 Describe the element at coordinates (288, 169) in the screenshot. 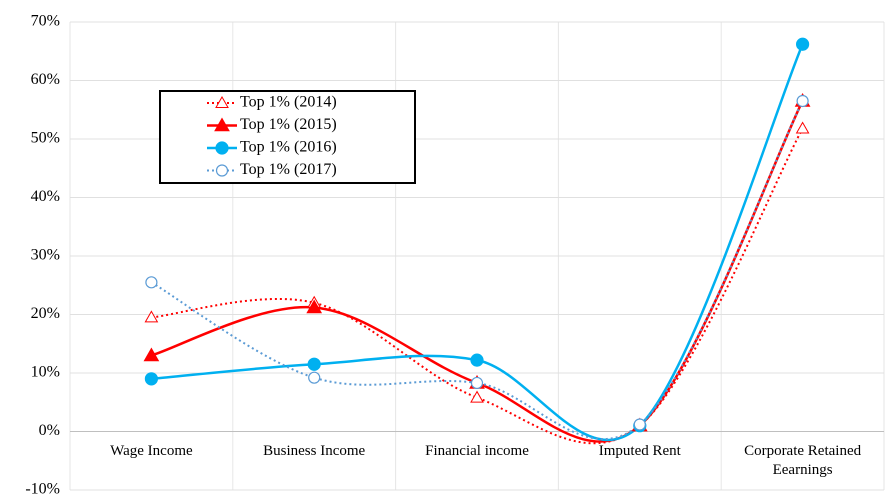

I see `legend-label: Top 1% (2017)` at that location.